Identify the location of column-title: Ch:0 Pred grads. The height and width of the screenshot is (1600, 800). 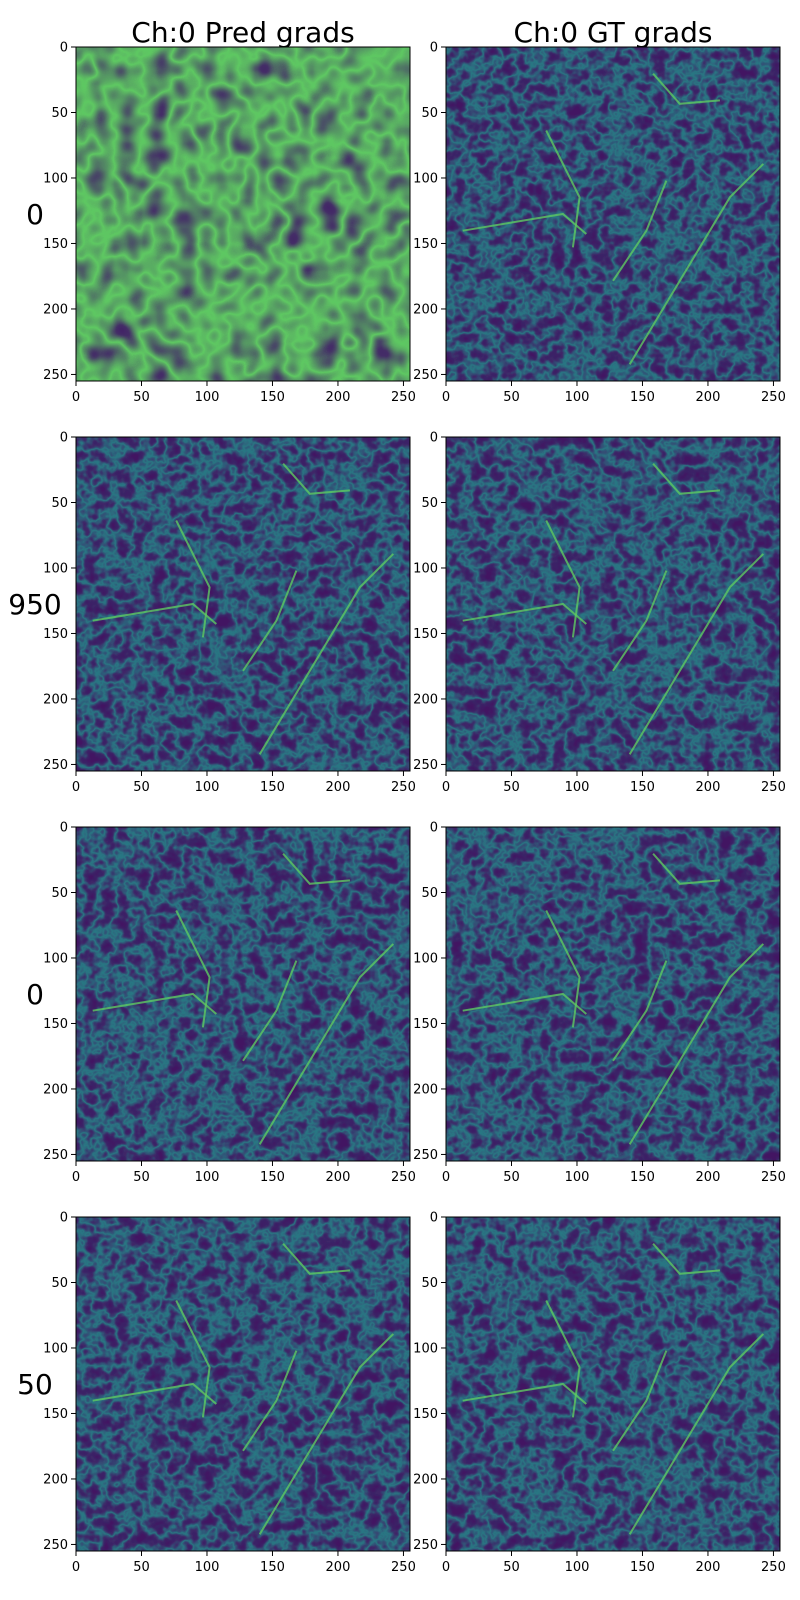
(242, 32).